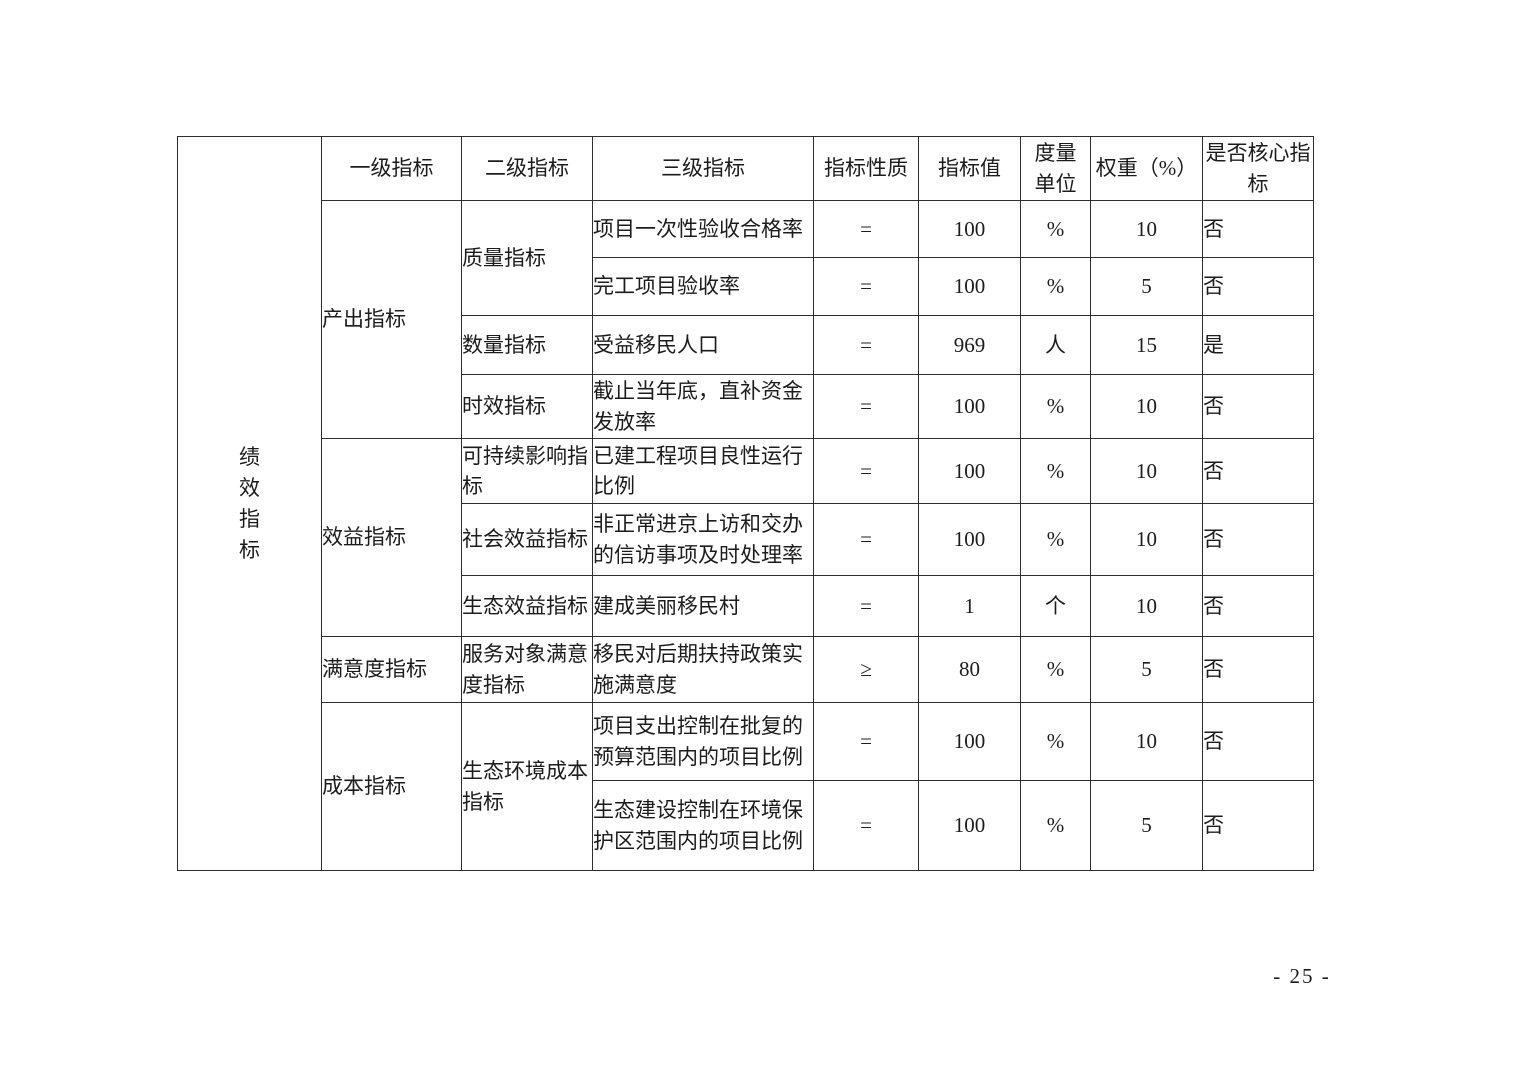 This screenshot has height=1074, width=1520. Describe the element at coordinates (249, 549) in the screenshot. I see `vertical-label-char: 标` at that location.